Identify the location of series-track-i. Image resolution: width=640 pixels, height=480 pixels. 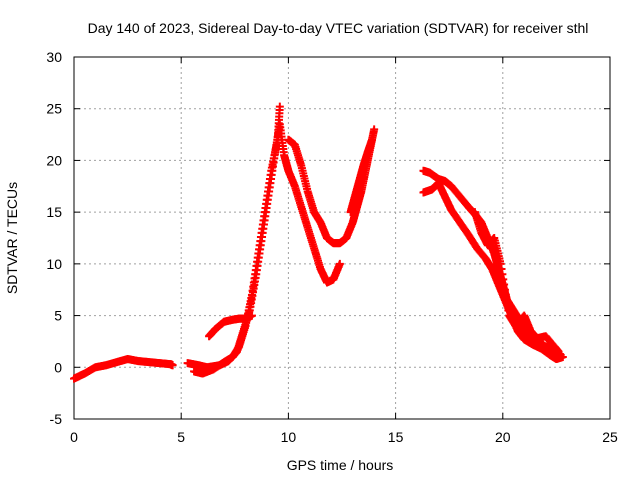
(516, 282).